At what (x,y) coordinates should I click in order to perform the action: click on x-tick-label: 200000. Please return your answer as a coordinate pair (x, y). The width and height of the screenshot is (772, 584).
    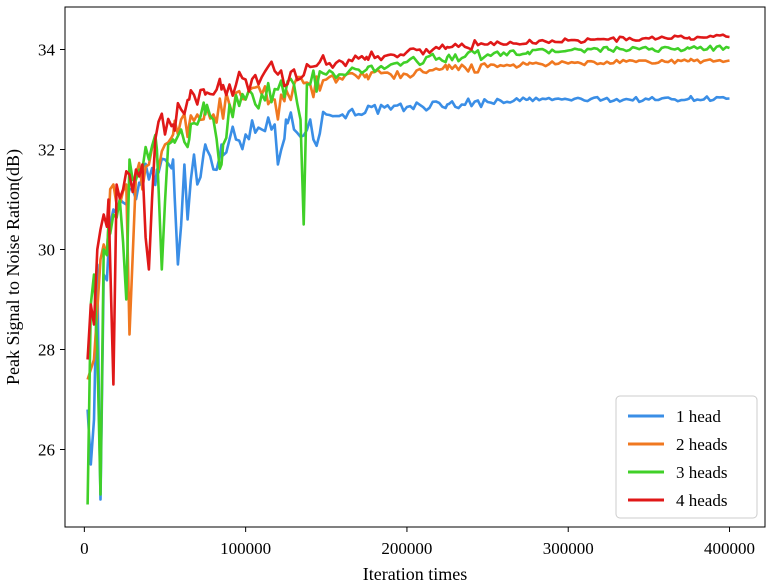
    Looking at the image, I should click on (406, 548).